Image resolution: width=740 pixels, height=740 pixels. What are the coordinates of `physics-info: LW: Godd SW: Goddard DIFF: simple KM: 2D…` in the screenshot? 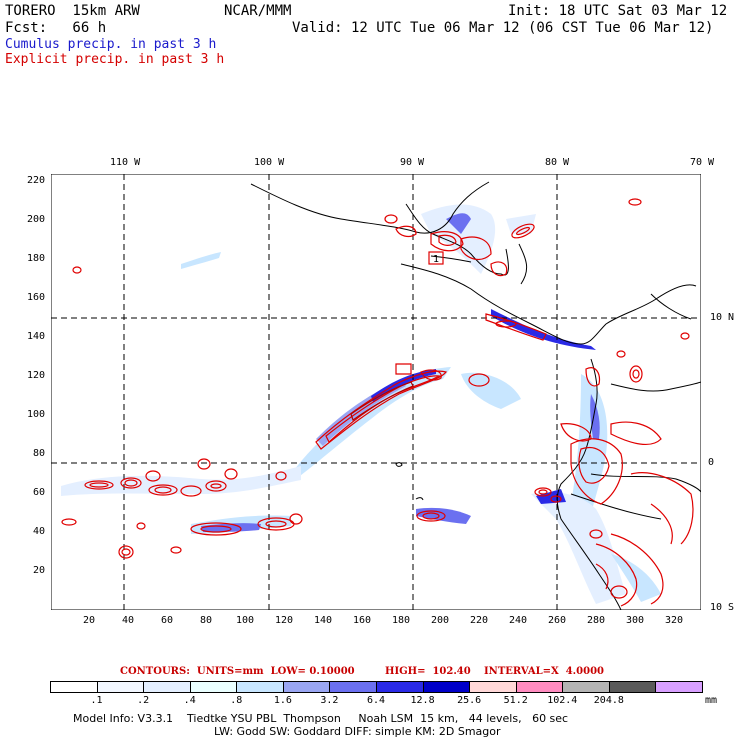 It's located at (357, 731).